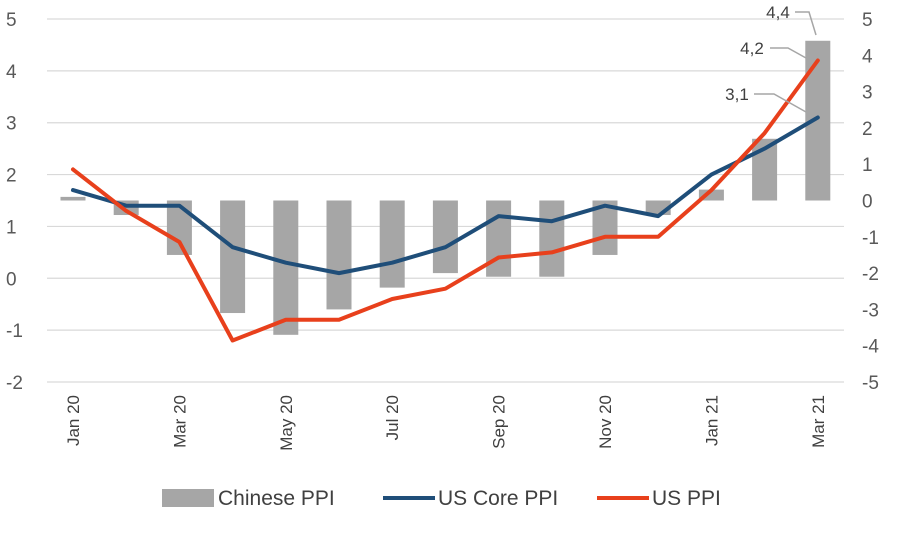 The image size is (904, 540). I want to click on x-tick-label: May 20, so click(286, 423).